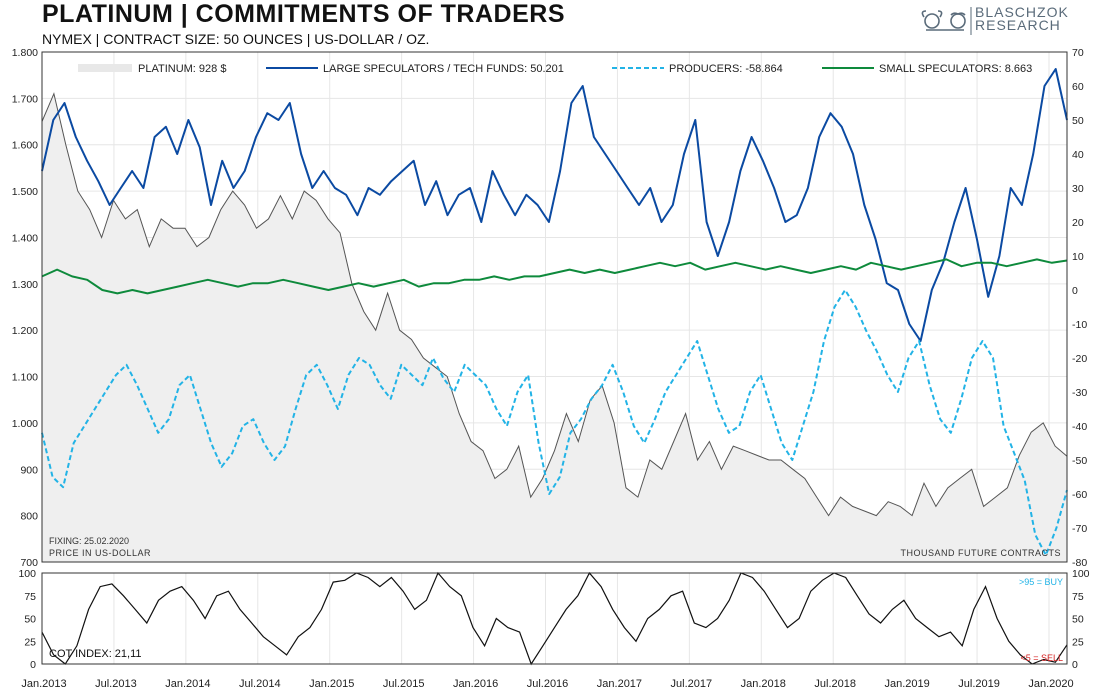  Describe the element at coordinates (979, 684) in the screenshot. I see `x-tick-label: Jul.2019` at that location.